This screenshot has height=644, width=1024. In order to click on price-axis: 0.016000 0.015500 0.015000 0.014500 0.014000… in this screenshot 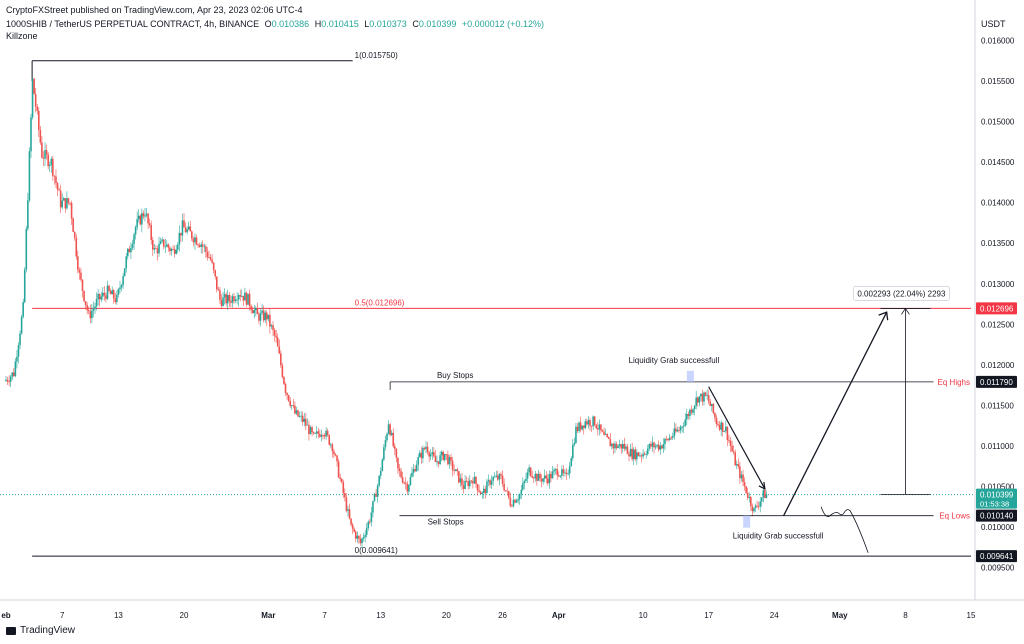, I will do `click(996, 305)`.